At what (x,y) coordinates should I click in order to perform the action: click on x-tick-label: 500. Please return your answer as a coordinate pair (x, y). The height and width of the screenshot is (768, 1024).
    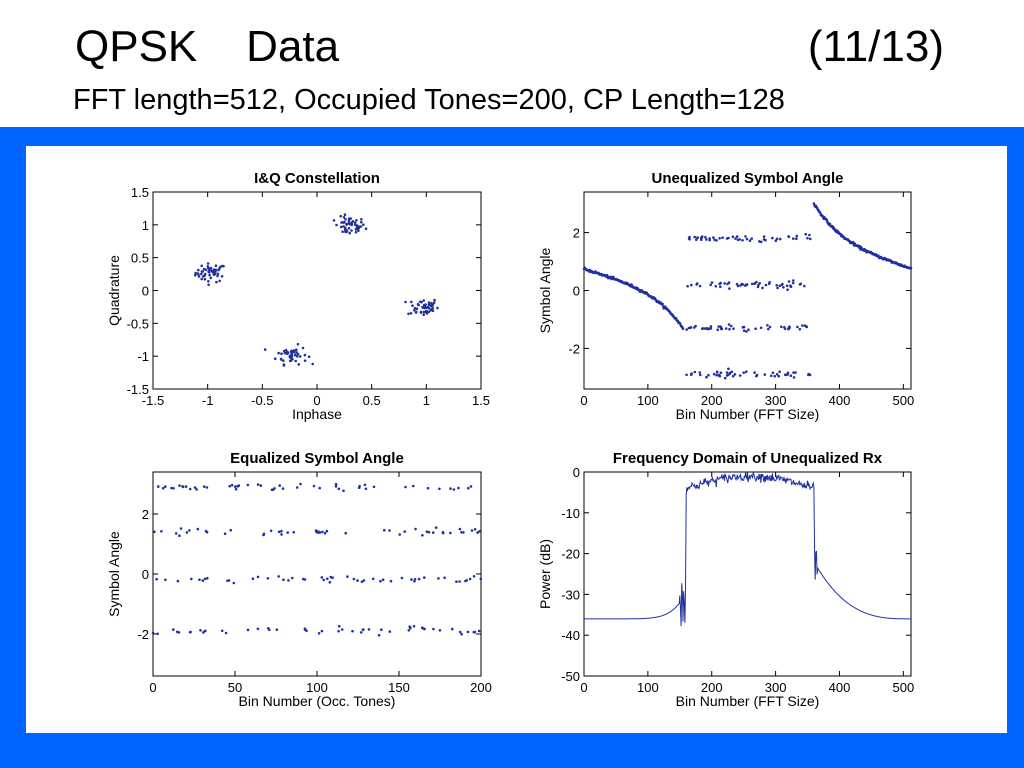
    Looking at the image, I should click on (903, 400).